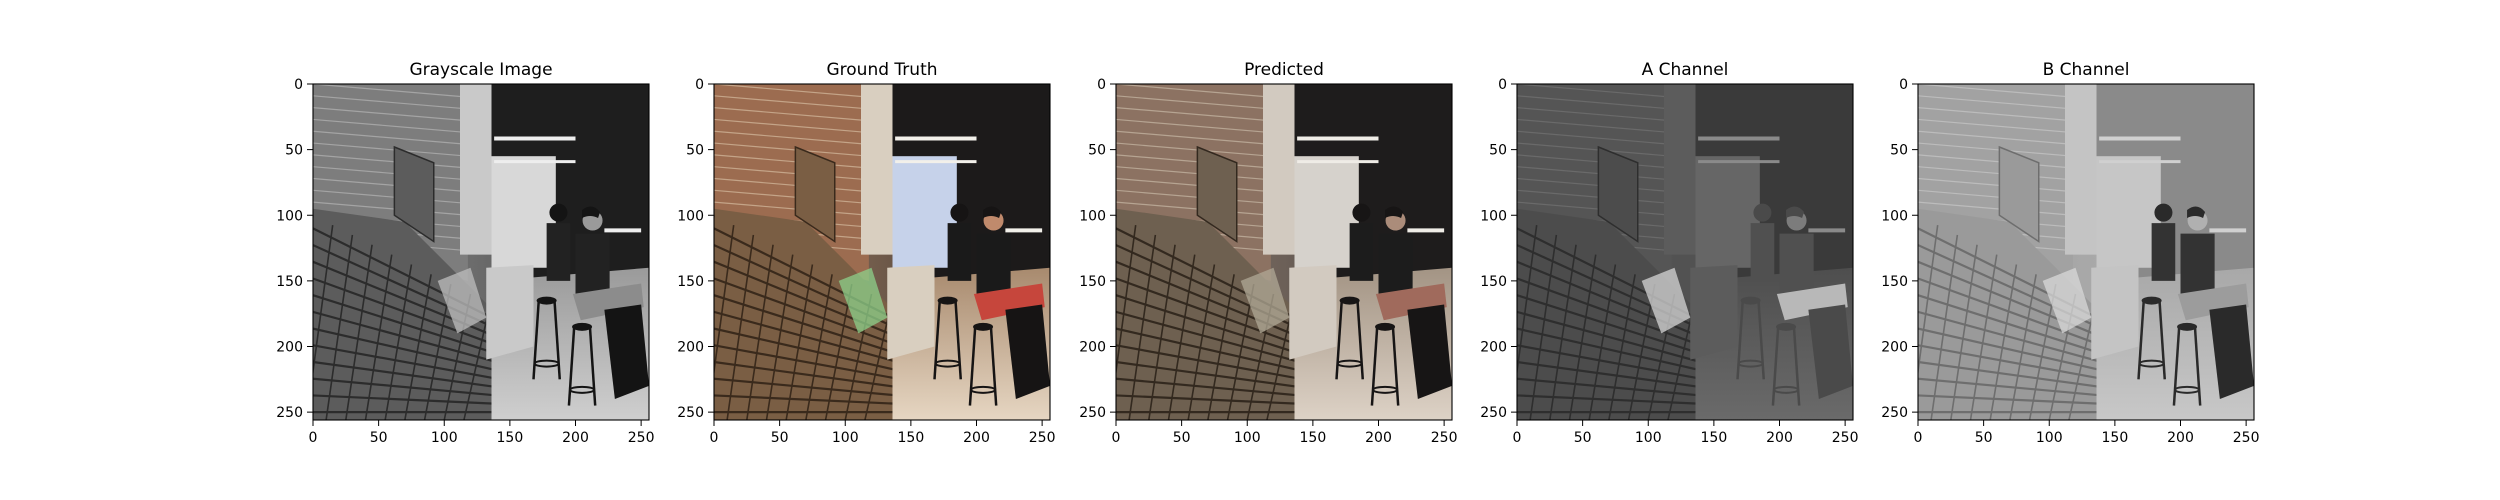  What do you see at coordinates (480, 70) in the screenshot?
I see `subplot-title: Grayscale Image` at bounding box center [480, 70].